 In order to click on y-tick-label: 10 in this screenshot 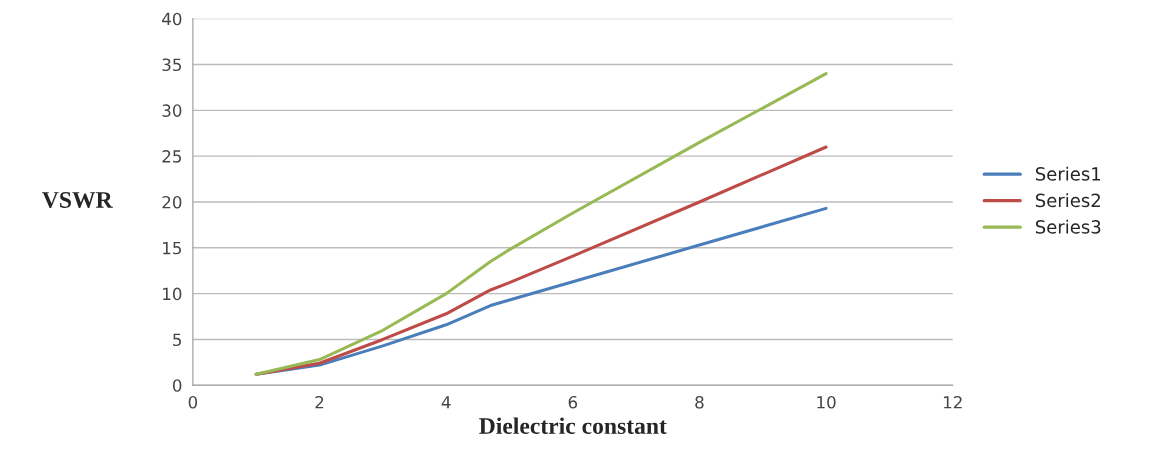, I will do `click(172, 294)`.